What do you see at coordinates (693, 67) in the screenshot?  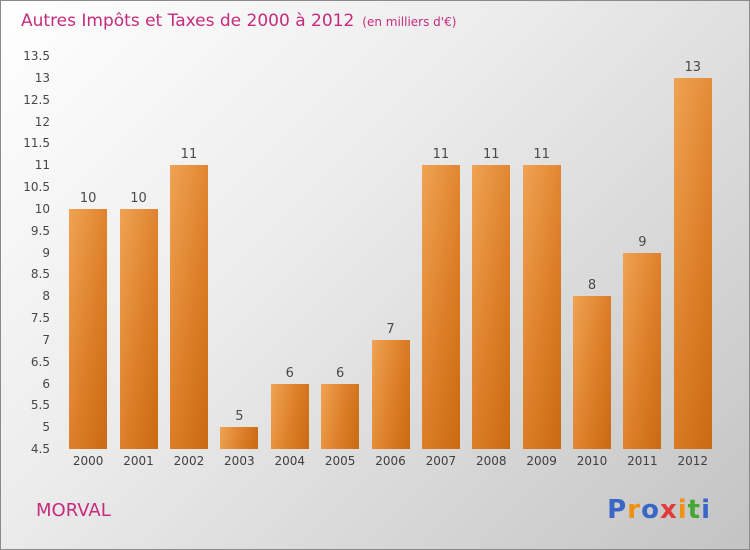 I see `bar-value-label: 13` at bounding box center [693, 67].